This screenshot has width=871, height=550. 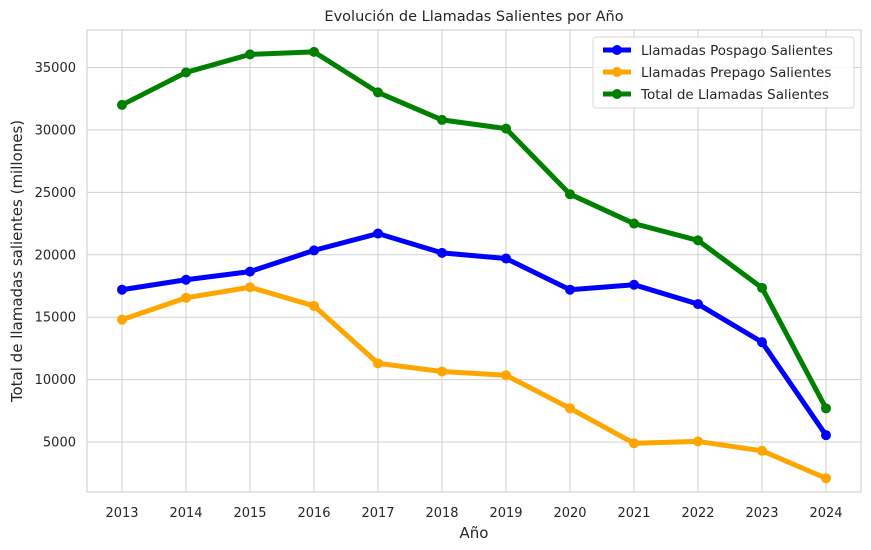 I want to click on x-tick-label: 2023, so click(x=761, y=513).